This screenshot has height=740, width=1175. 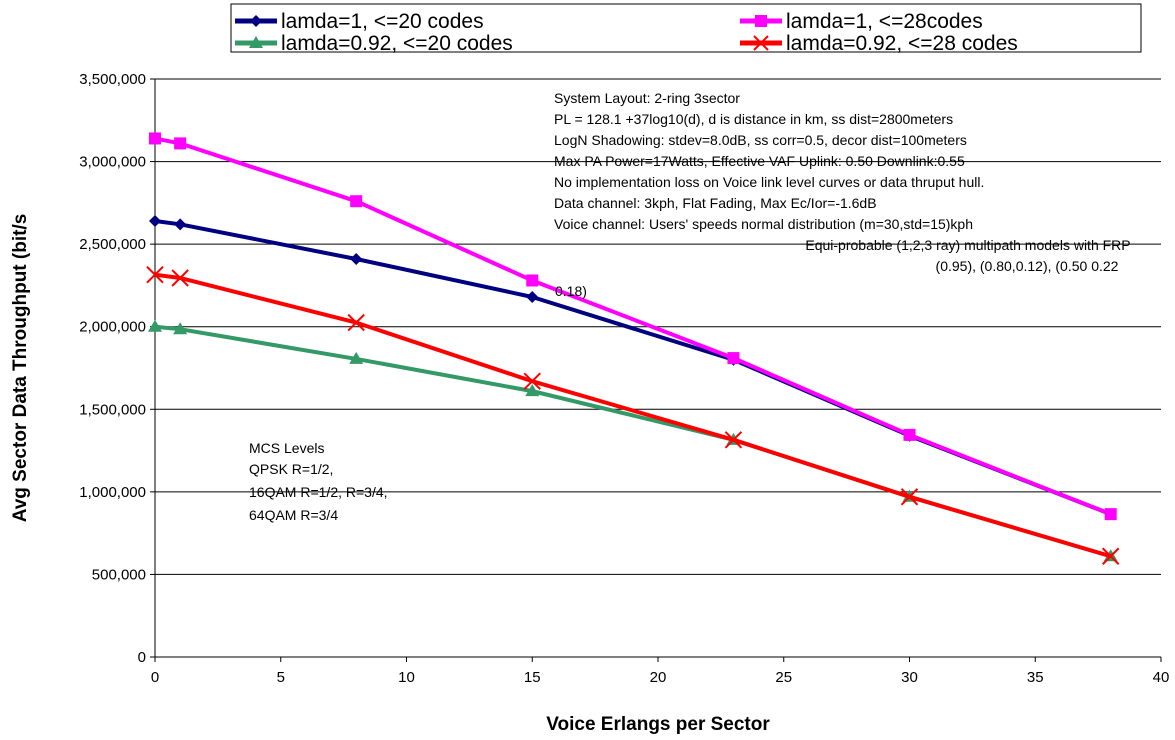 I want to click on mcs-line-1: MCS Levels, so click(x=286, y=448).